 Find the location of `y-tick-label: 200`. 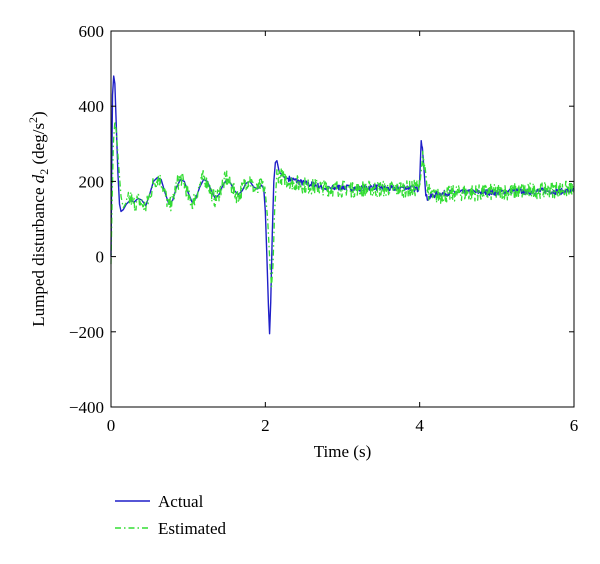

y-tick-label: 200 is located at coordinates (92, 181).